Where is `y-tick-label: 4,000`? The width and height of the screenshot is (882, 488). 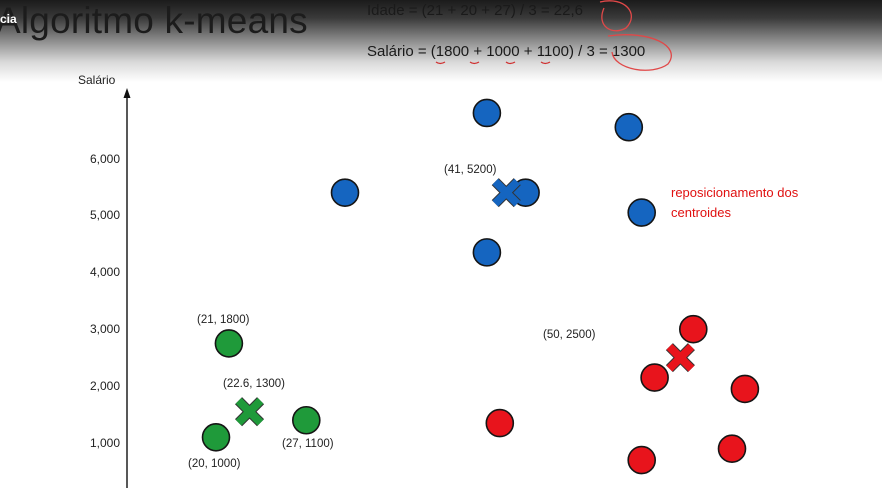
y-tick-label: 4,000 is located at coordinates (104, 272).